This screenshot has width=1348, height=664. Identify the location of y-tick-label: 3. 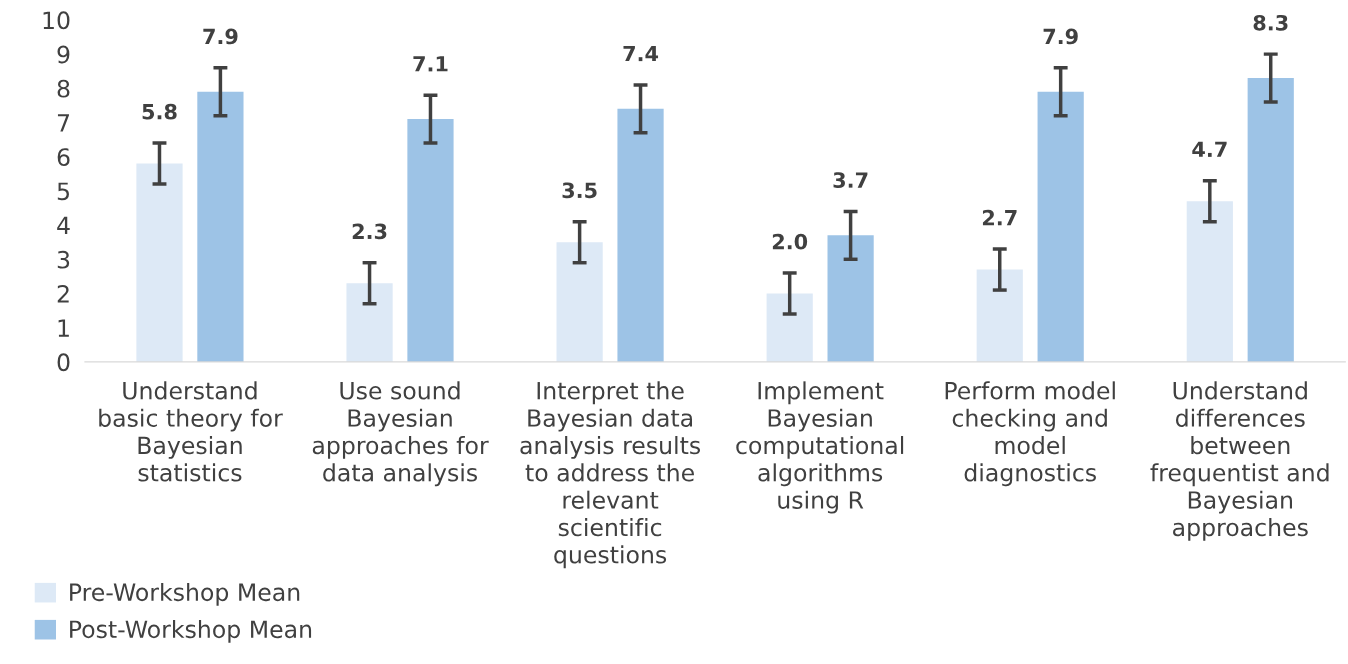
(63, 259).